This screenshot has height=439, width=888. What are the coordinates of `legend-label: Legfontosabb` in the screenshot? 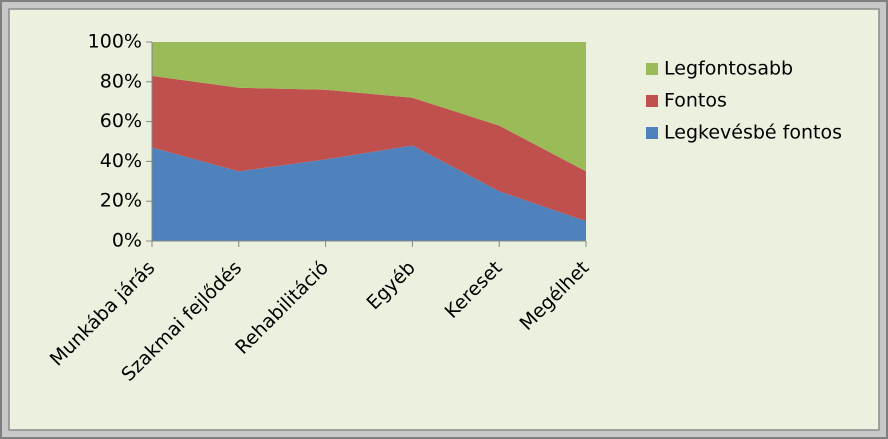 It's located at (728, 69).